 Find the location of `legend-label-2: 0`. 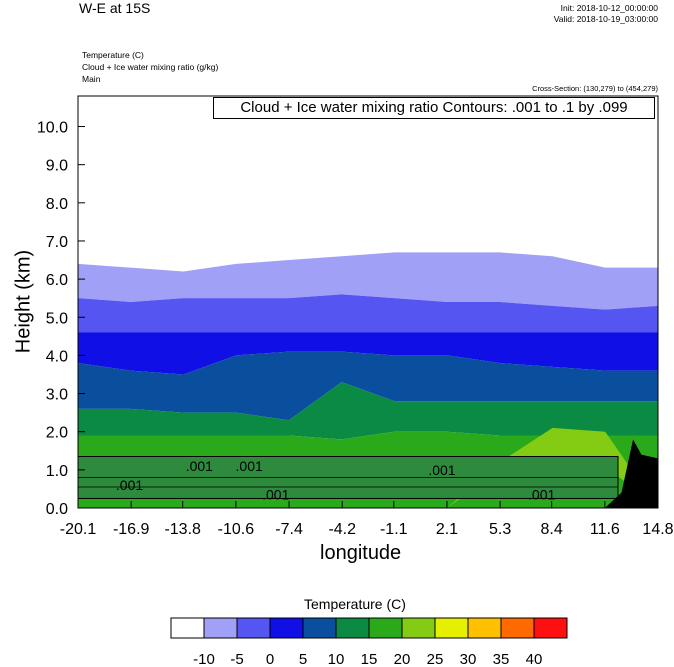

legend-label-2: 0 is located at coordinates (270, 659).